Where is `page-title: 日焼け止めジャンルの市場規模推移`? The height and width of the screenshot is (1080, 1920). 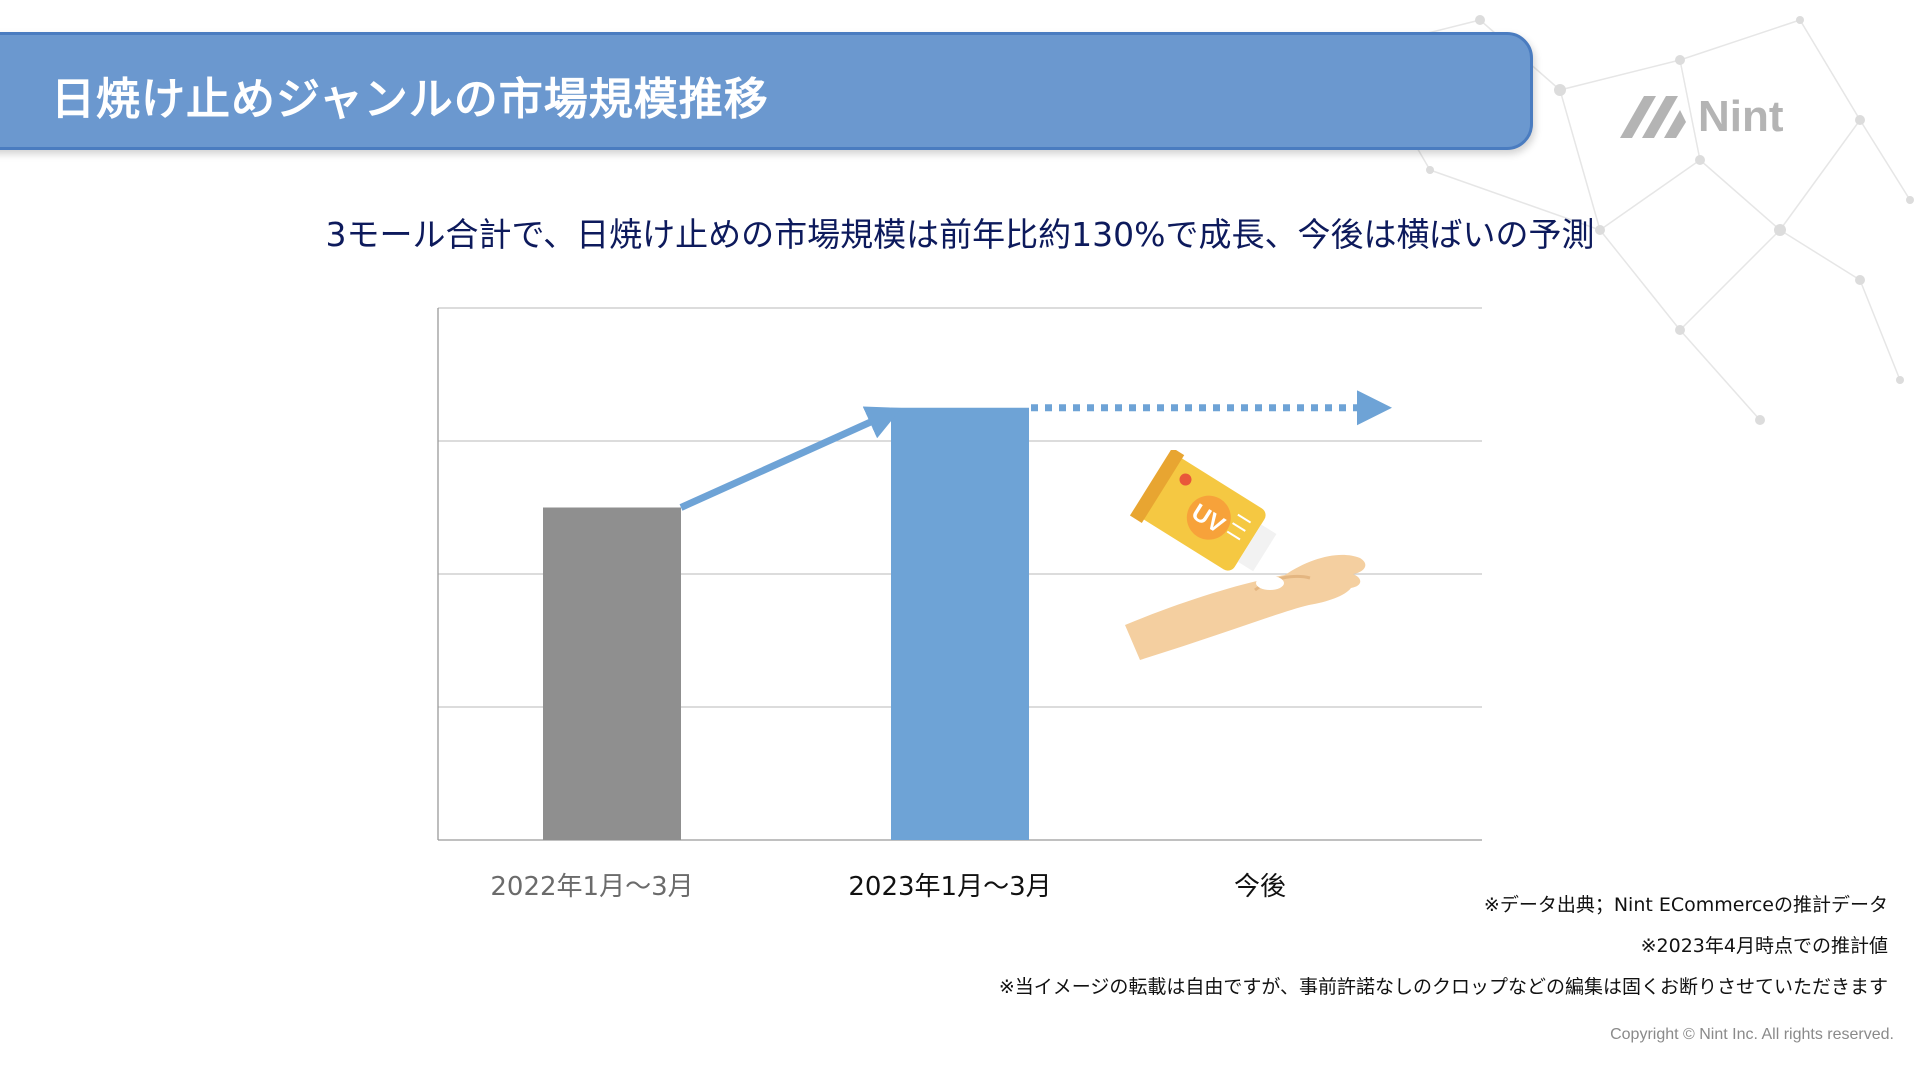
page-title: 日焼け止めジャンルの市場規模推移 is located at coordinates (410, 99).